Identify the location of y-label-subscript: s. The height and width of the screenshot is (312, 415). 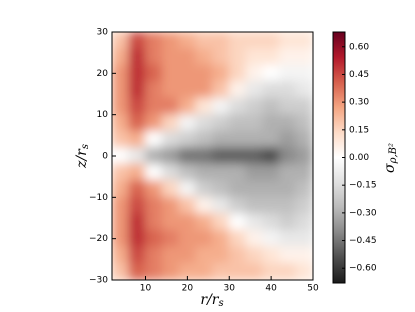
(85, 146).